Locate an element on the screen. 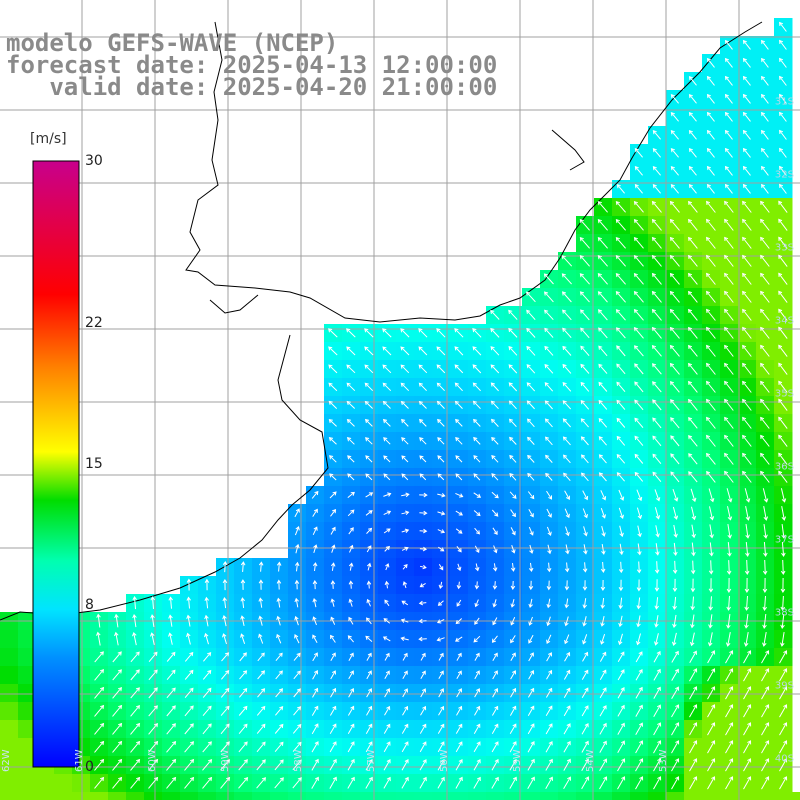  colorbar-gradient is located at coordinates (56, 464).